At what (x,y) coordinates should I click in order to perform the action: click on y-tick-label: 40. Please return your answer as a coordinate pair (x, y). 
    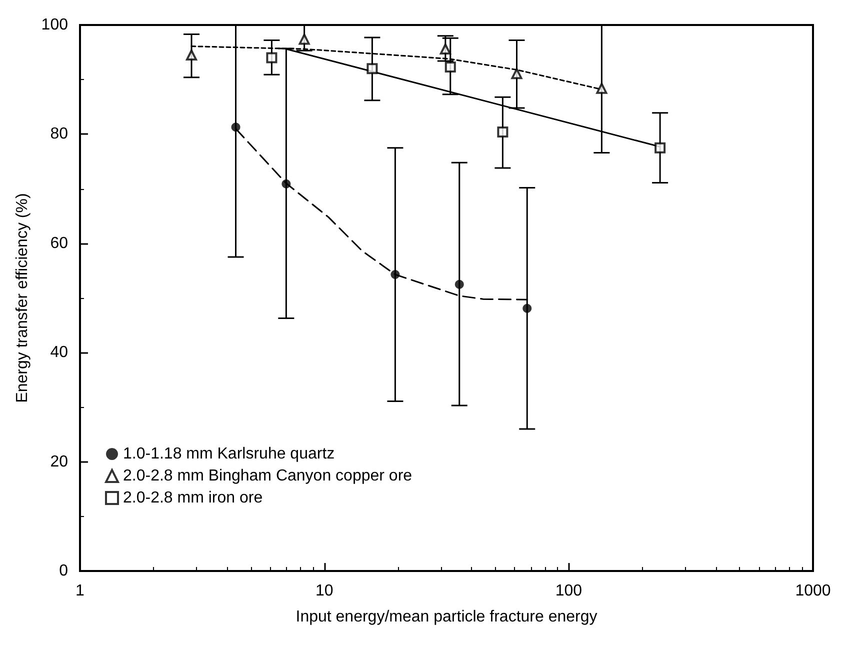
    Looking at the image, I should click on (59, 353).